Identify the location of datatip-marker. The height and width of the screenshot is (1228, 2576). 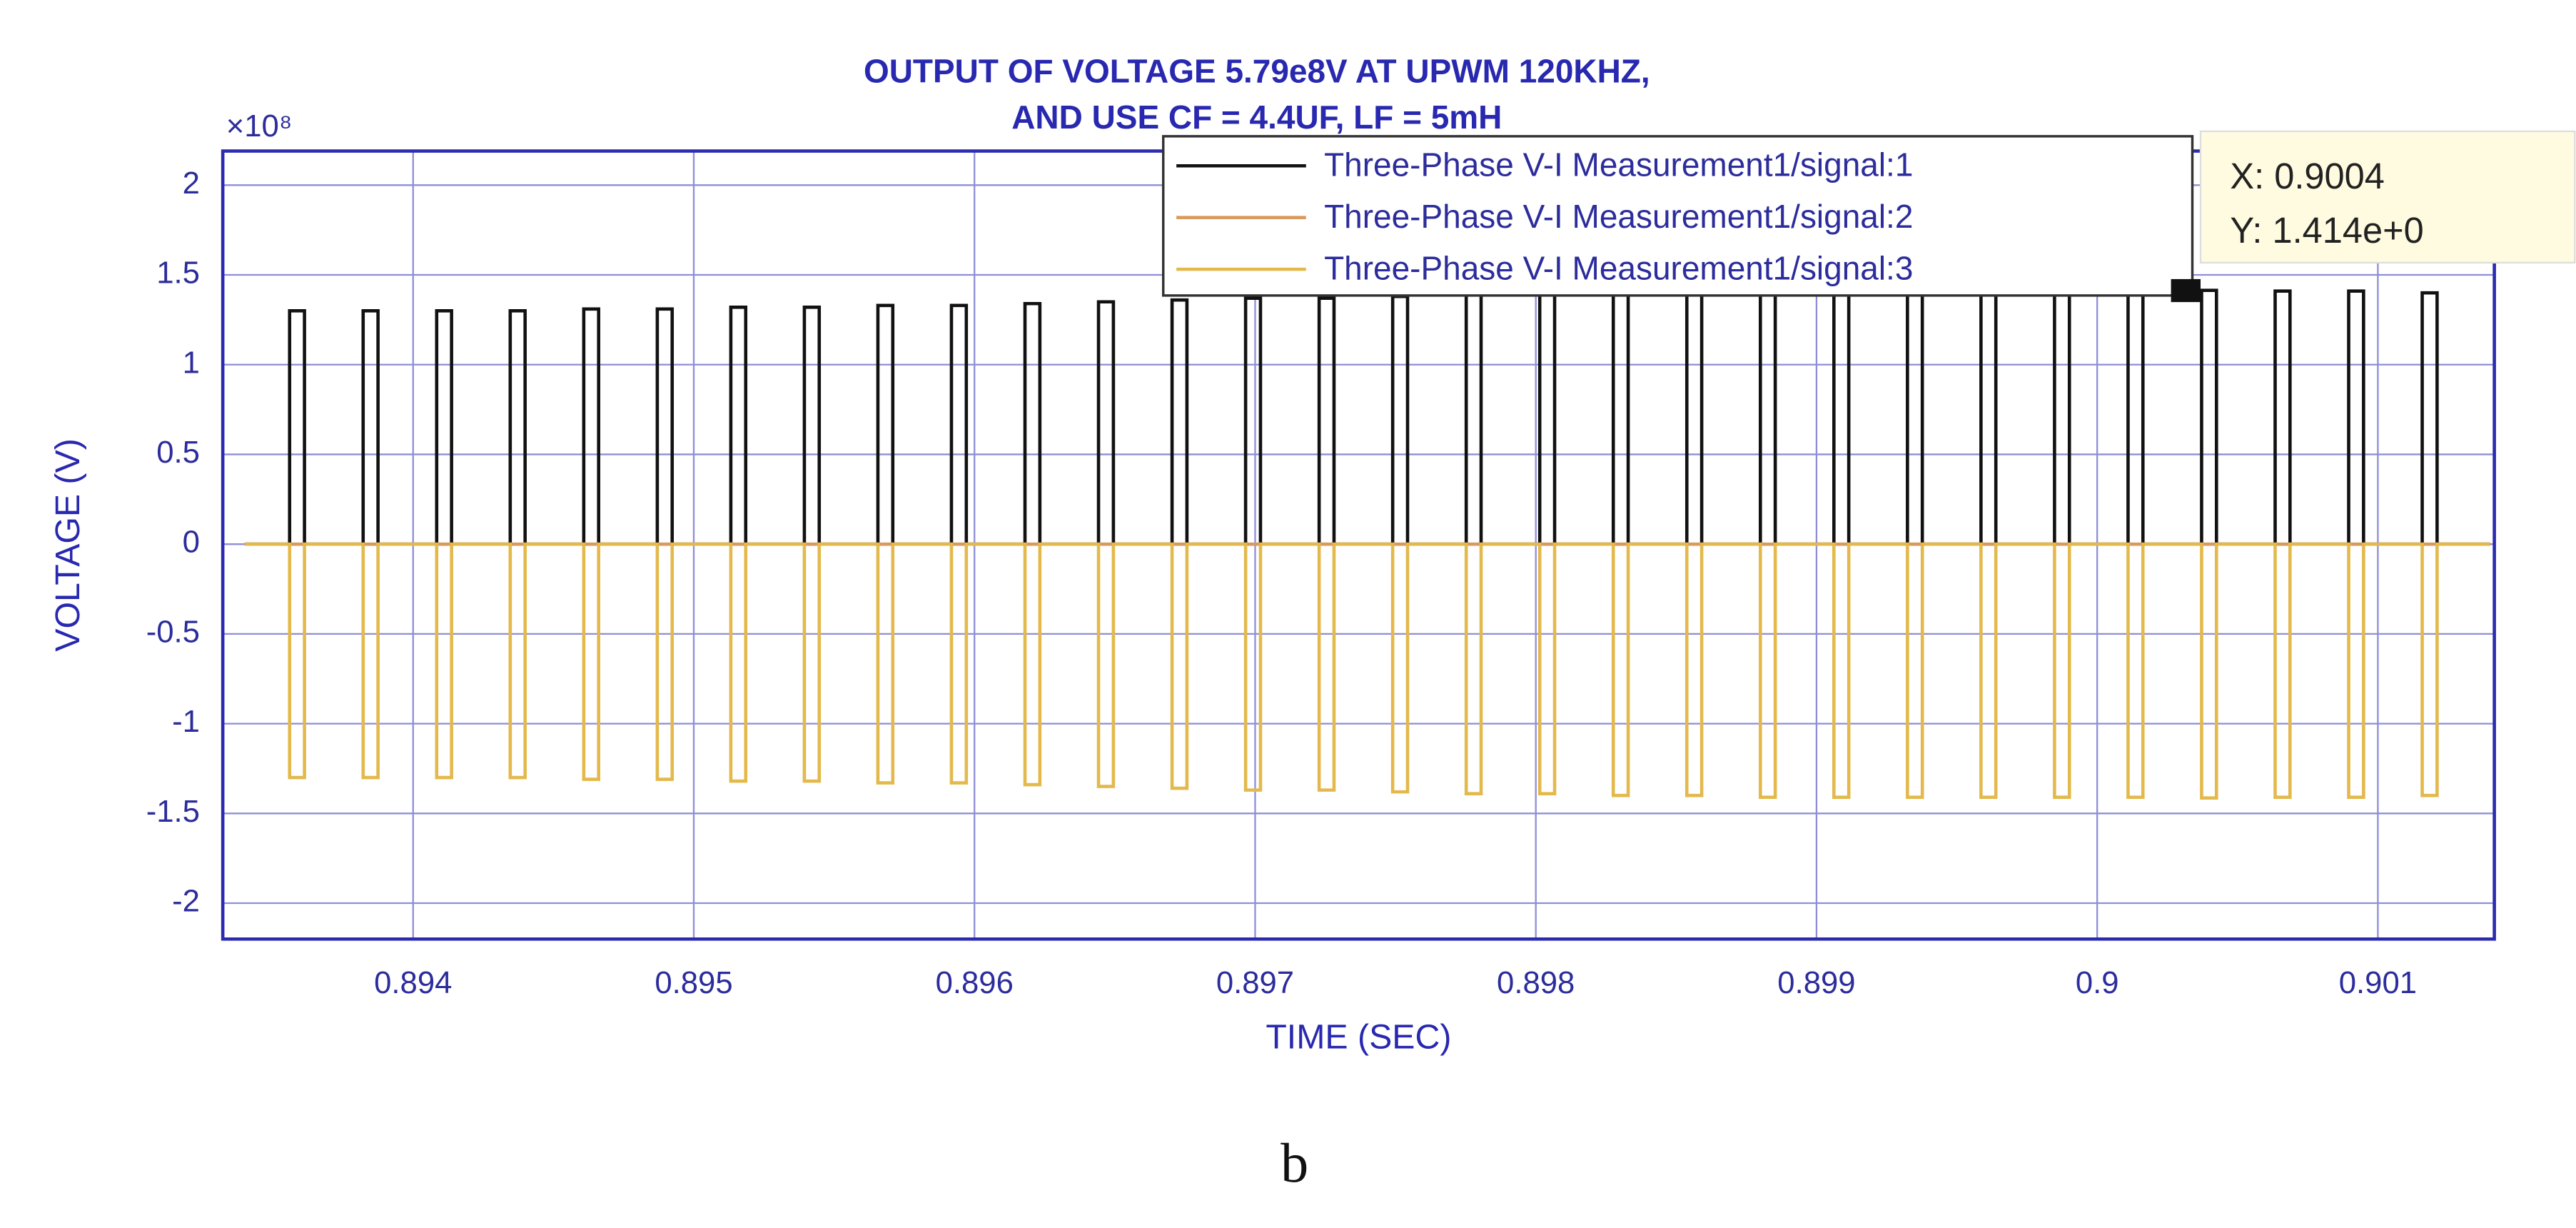
(2186, 290).